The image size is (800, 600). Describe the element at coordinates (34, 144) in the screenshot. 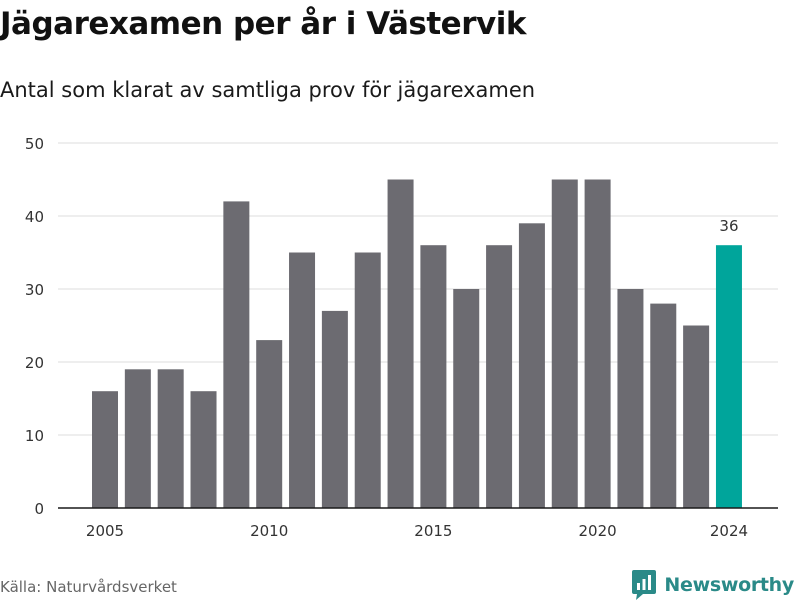

I see `y-tick-label: 50` at that location.